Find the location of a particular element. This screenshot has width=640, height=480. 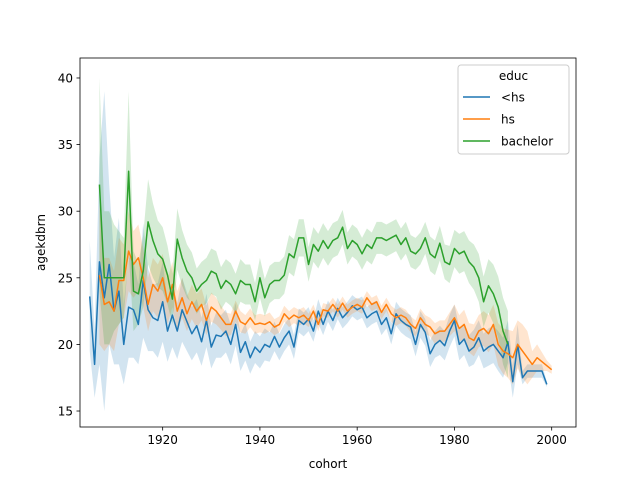

legend-label: <hs is located at coordinates (513, 98).